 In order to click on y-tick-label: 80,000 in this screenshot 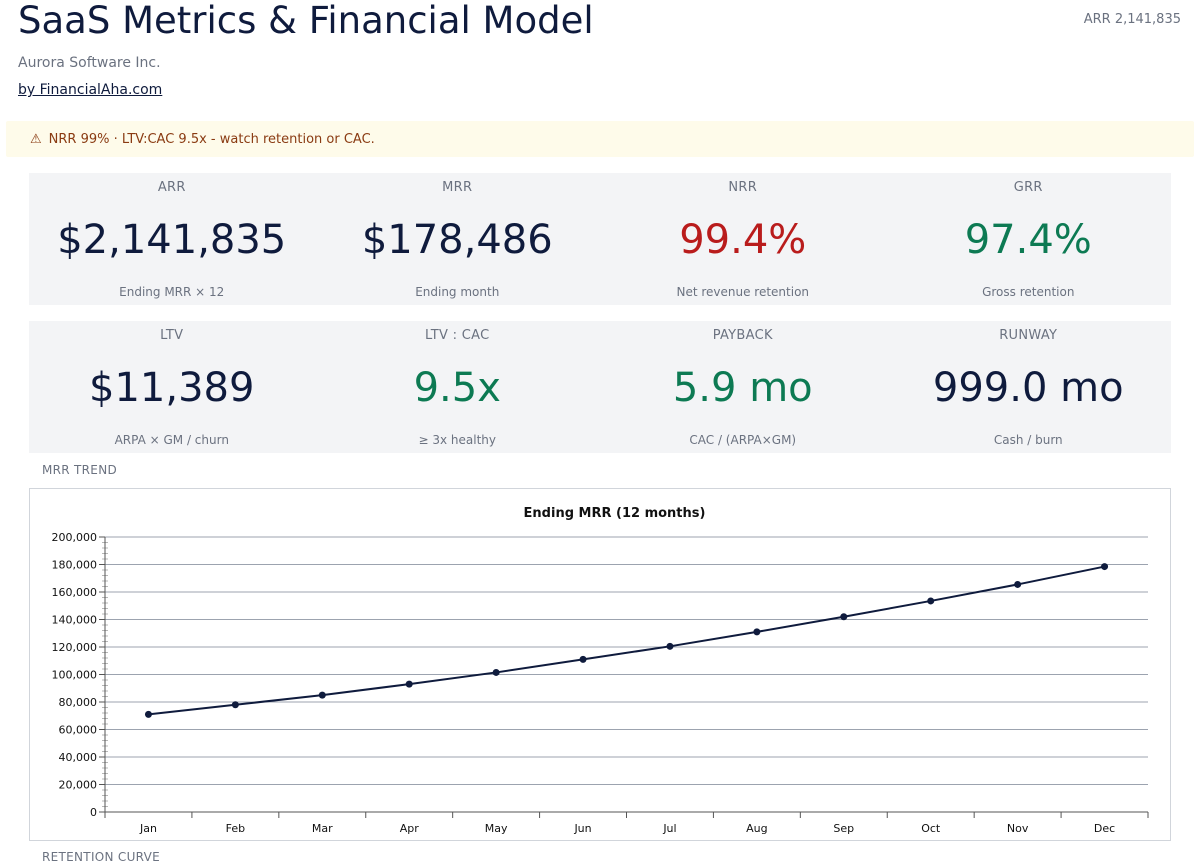, I will do `click(78, 702)`.